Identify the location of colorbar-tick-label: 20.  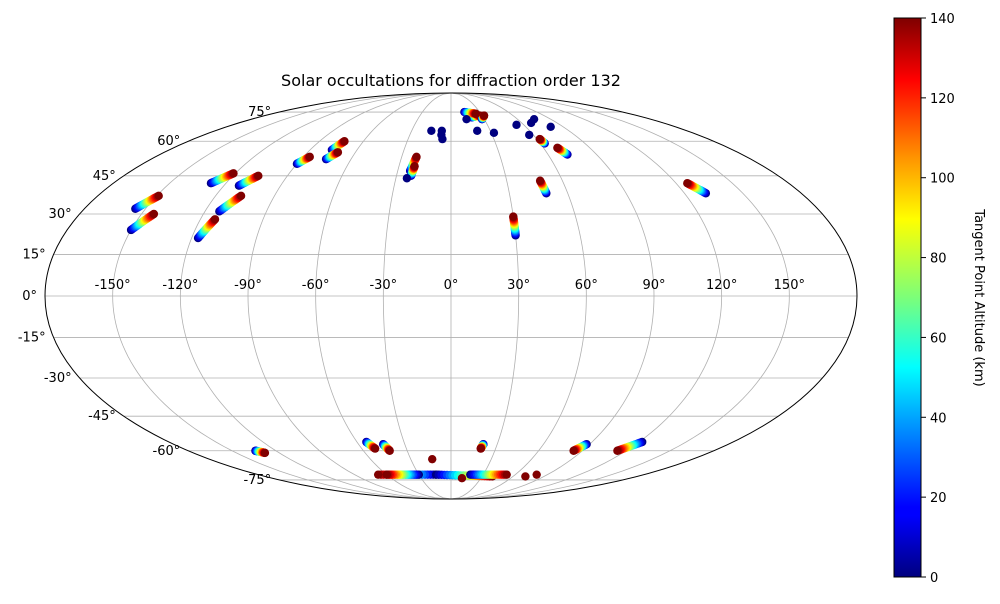
(938, 498).